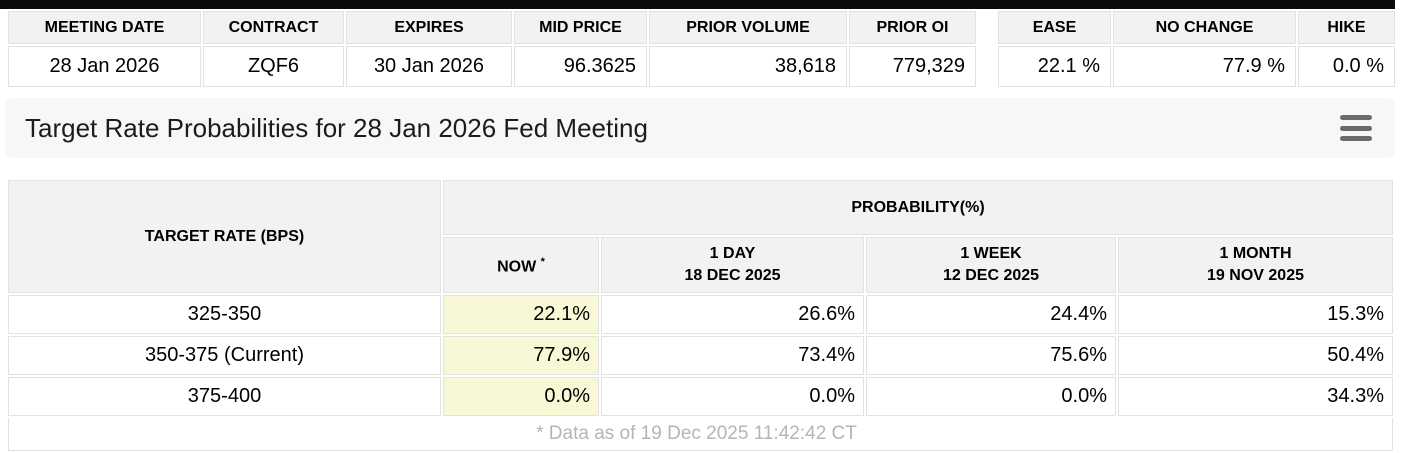  What do you see at coordinates (1204, 66) in the screenshot?
I see `no-change-value: 77.9 %` at bounding box center [1204, 66].